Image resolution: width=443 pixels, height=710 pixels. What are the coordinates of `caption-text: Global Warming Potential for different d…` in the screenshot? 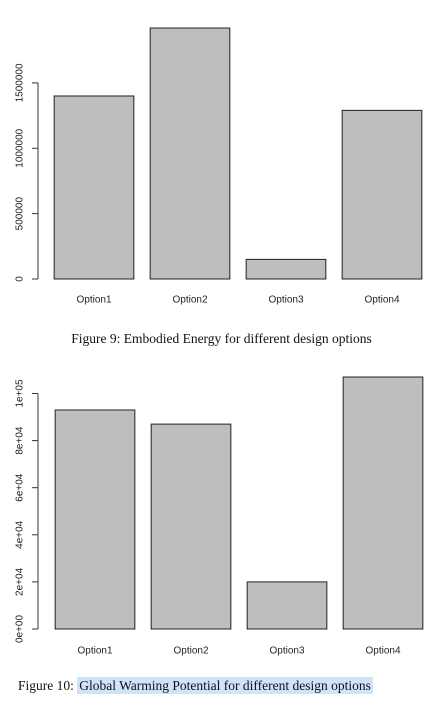 It's located at (225, 685).